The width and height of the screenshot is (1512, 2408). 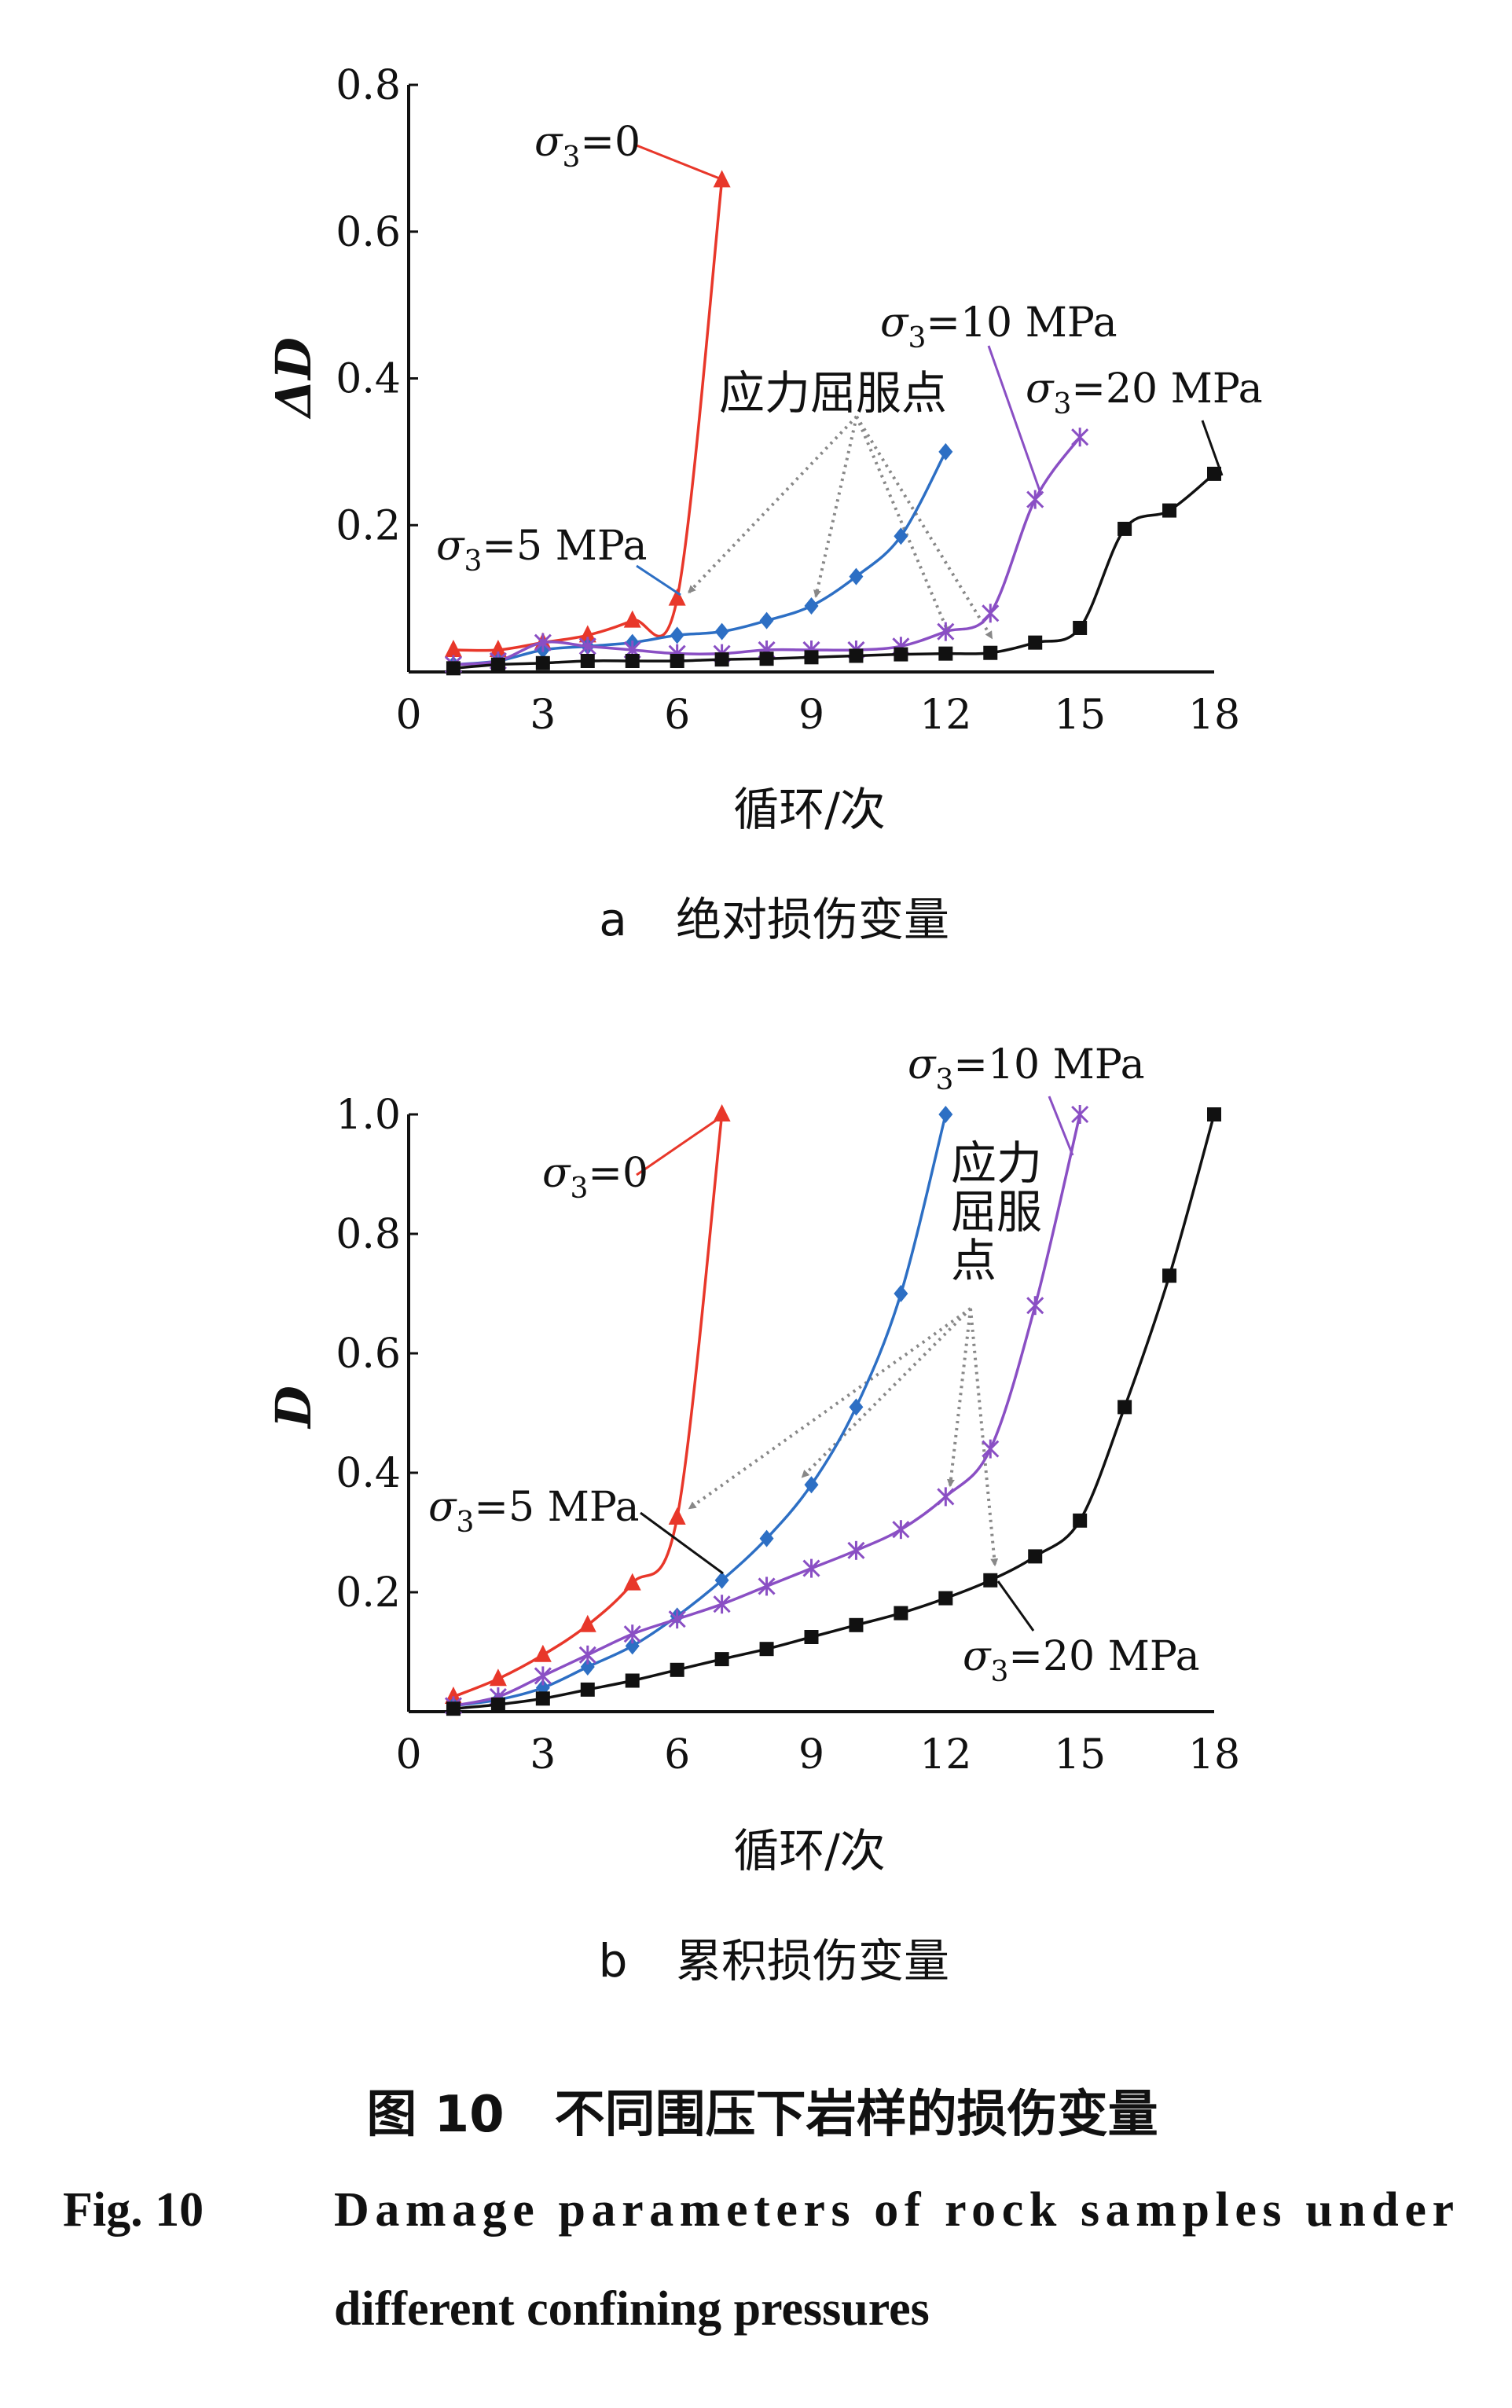 I want to click on panel-b-y-label: D, so click(x=294, y=1408).